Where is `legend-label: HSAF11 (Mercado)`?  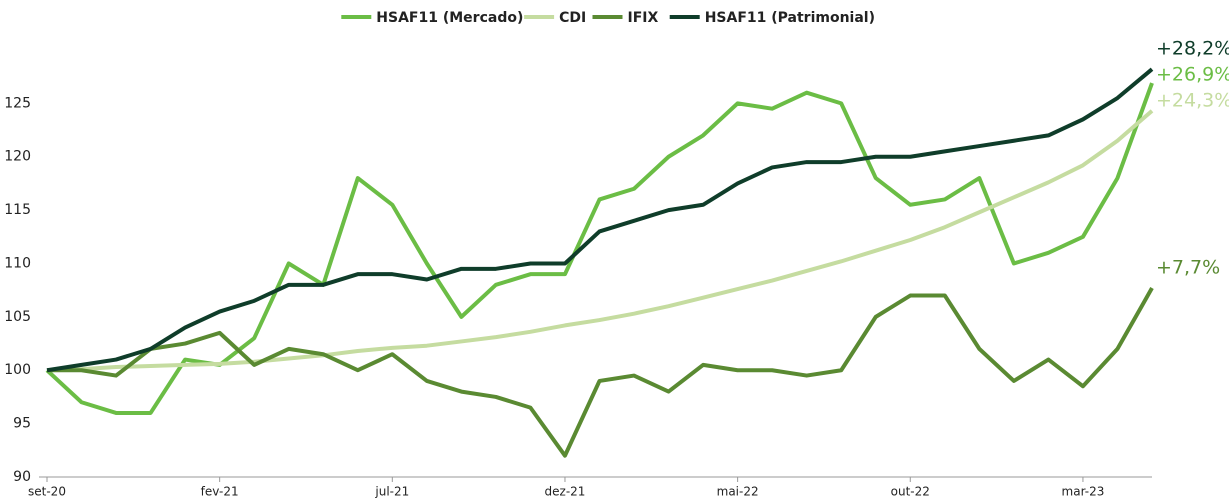
legend-label: HSAF11 (Mercado) is located at coordinates (449, 18).